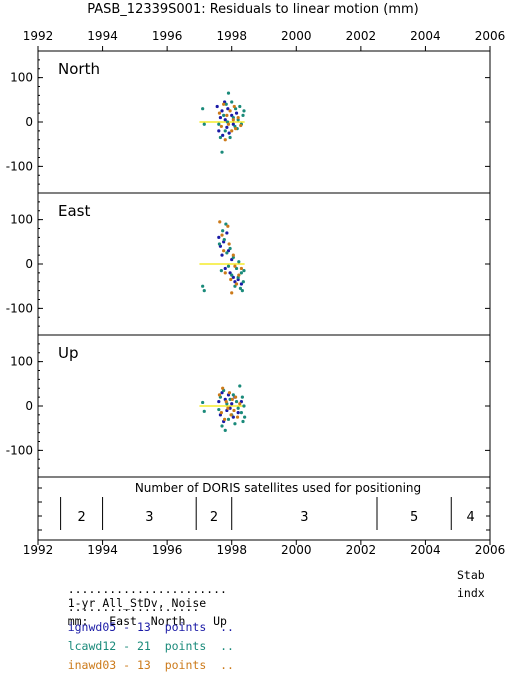 Image resolution: width=506 pixels, height=686 pixels. I want to click on satellite-count-label: 4, so click(470, 517).